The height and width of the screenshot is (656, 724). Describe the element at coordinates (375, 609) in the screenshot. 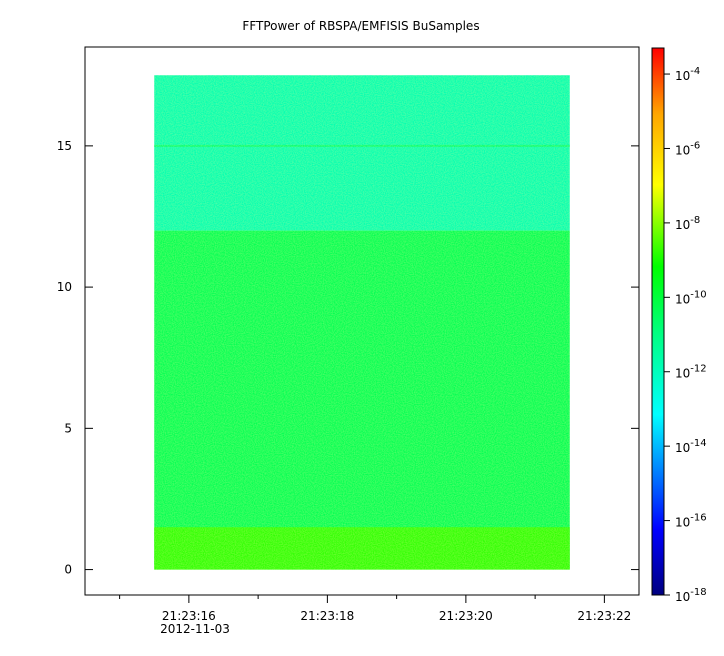

I see `x-axis: 21:23:16 21:23:18 21:23:20 21:23:22` at that location.